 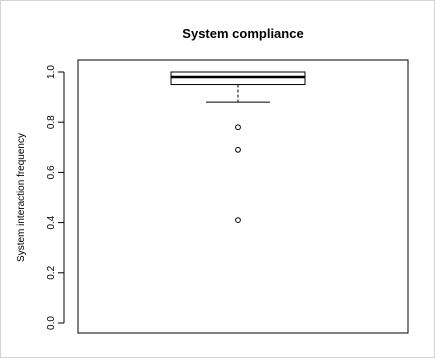 What do you see at coordinates (51, 323) in the screenshot?
I see `y-tick-label: 0.0` at bounding box center [51, 323].